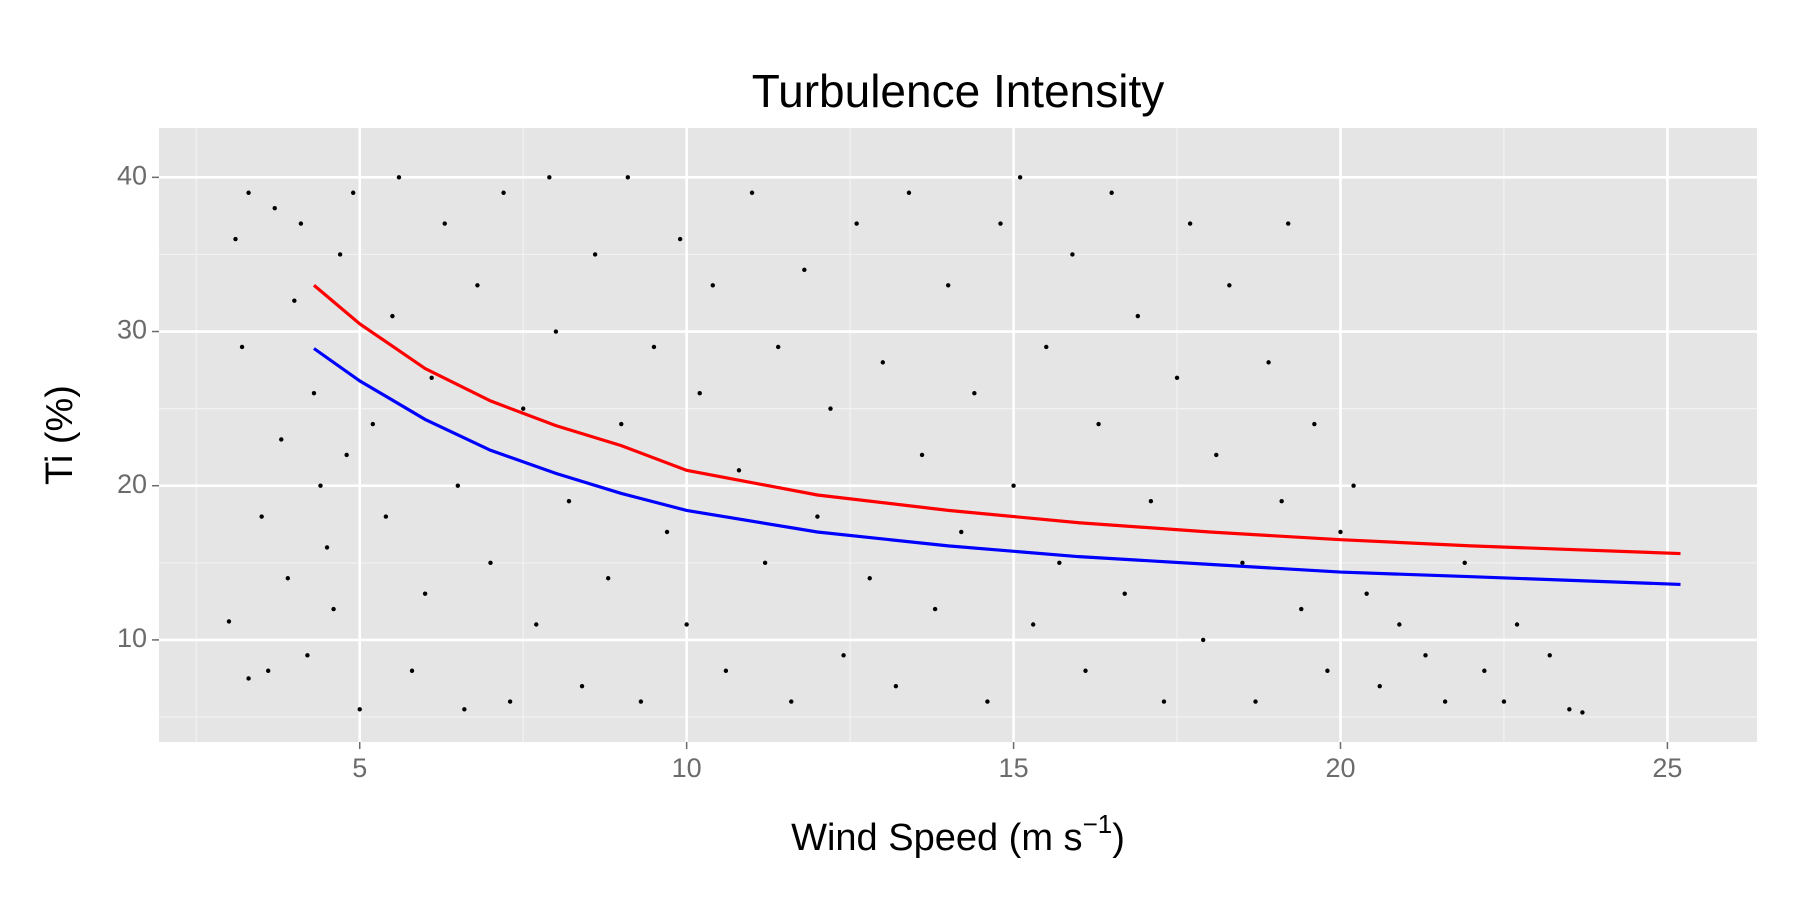 This screenshot has height=900, width=1800. Describe the element at coordinates (1118, 838) in the screenshot. I see `x-label-end: )` at that location.